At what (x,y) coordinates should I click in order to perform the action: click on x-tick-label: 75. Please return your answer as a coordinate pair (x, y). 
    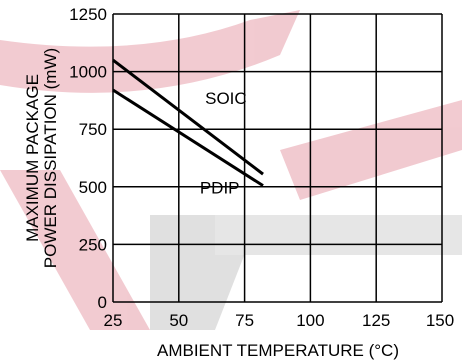
    Looking at the image, I should click on (244, 320).